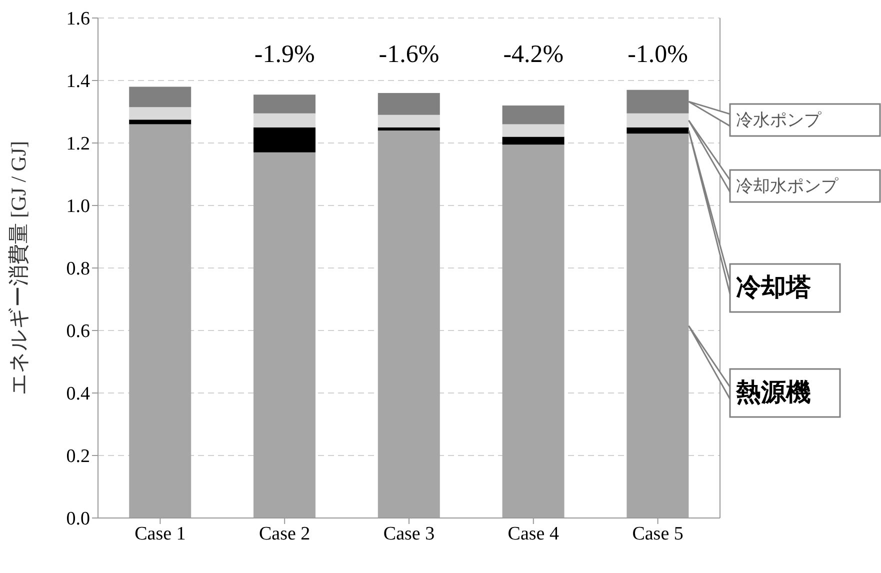 This screenshot has width=881, height=573. What do you see at coordinates (78, 19) in the screenshot?
I see `y-tick-label: 1.6` at bounding box center [78, 19].